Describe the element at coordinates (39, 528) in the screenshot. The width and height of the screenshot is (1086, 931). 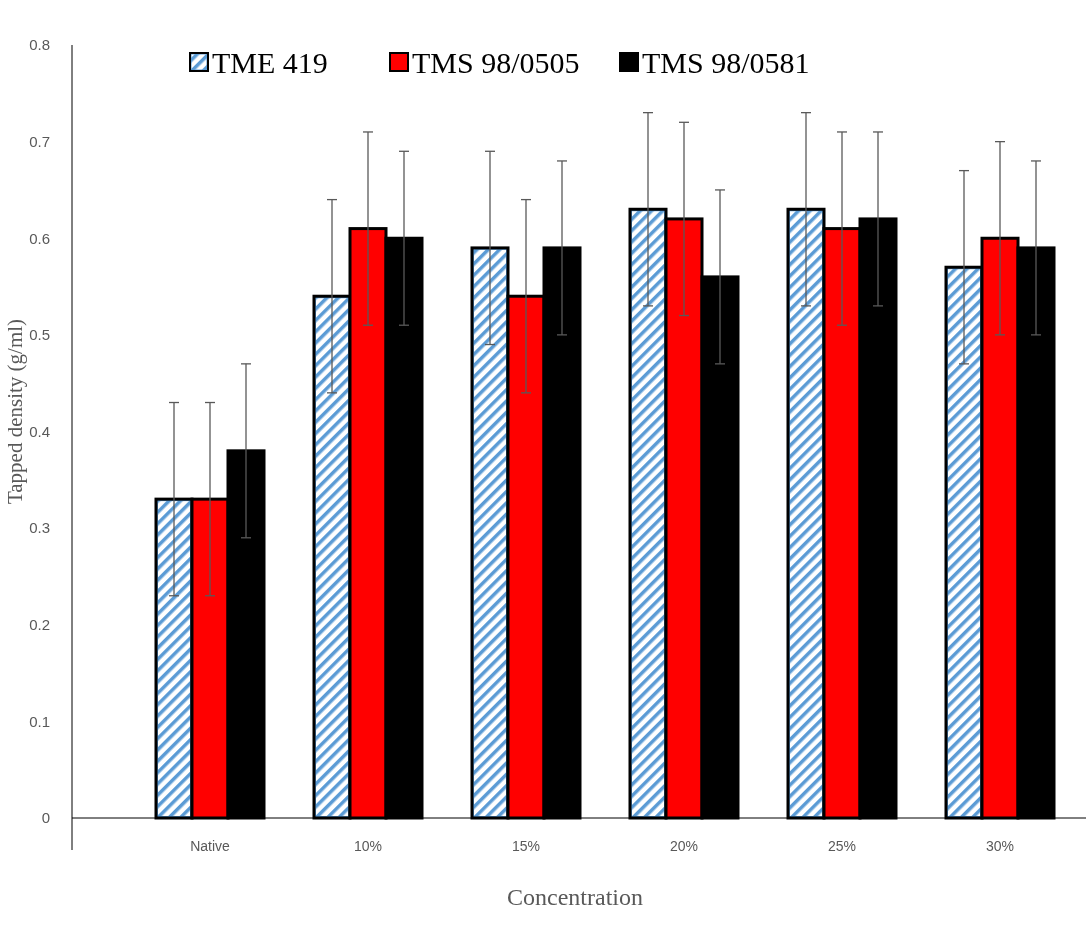
I see `y-tick-label: 0.3` at that location.